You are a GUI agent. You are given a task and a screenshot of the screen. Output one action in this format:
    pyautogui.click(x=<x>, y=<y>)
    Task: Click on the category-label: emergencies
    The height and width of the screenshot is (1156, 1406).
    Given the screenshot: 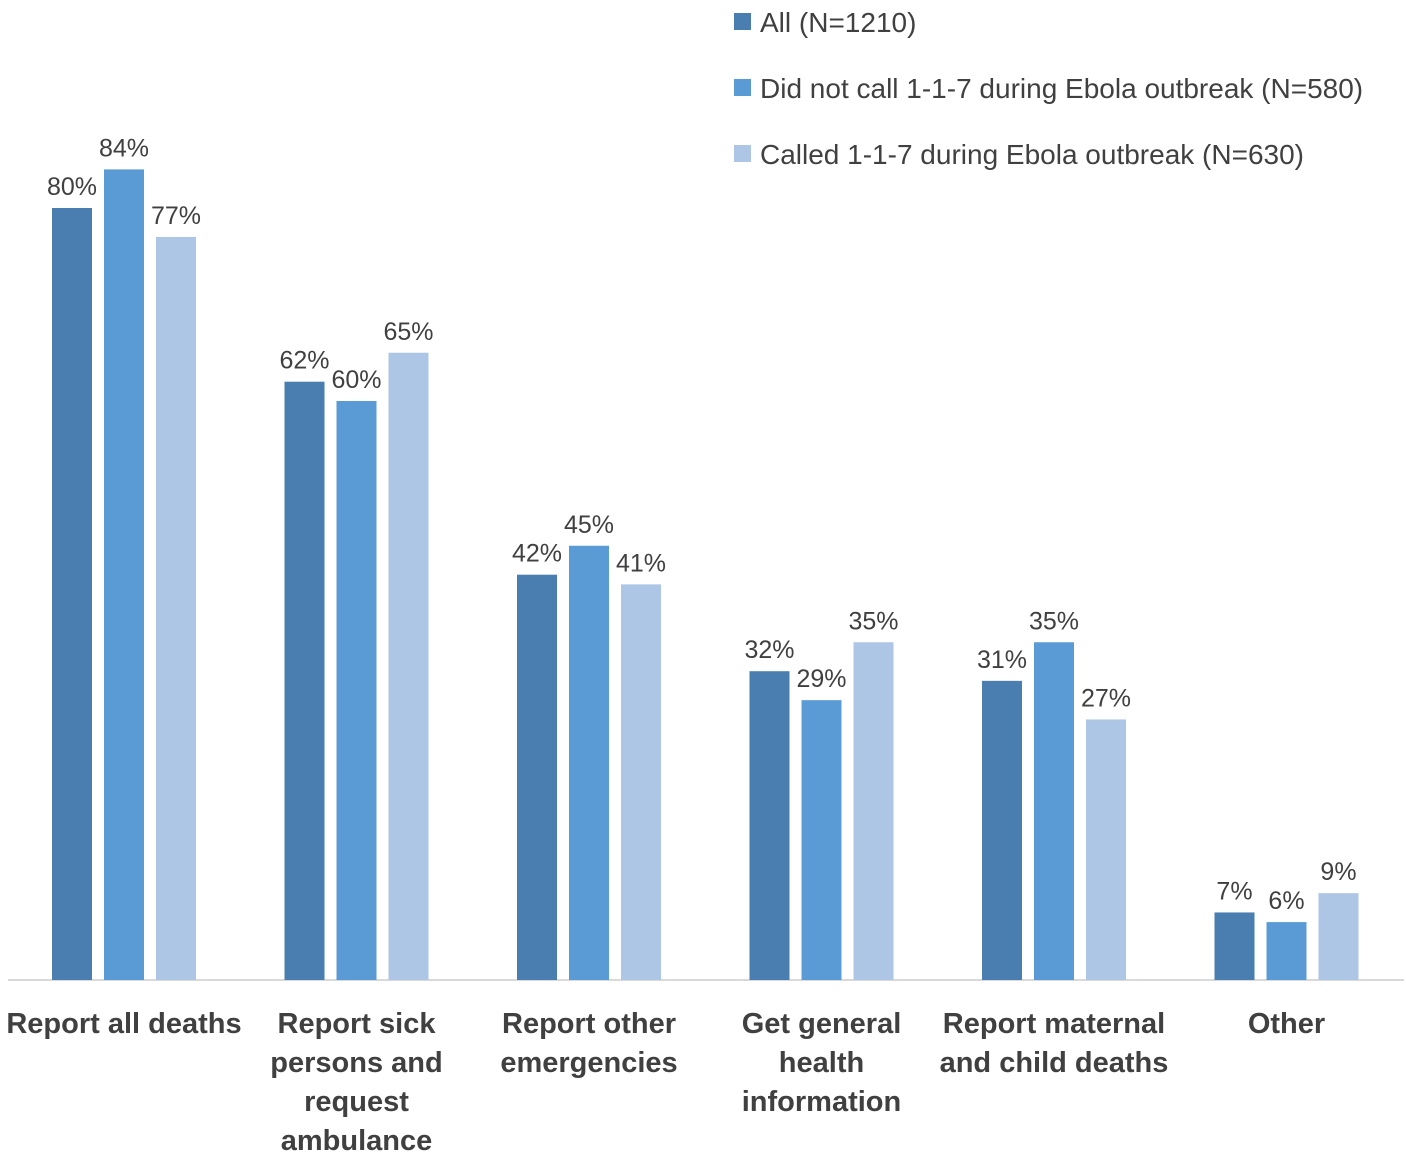 What is the action you would take?
    pyautogui.click(x=588, y=1063)
    